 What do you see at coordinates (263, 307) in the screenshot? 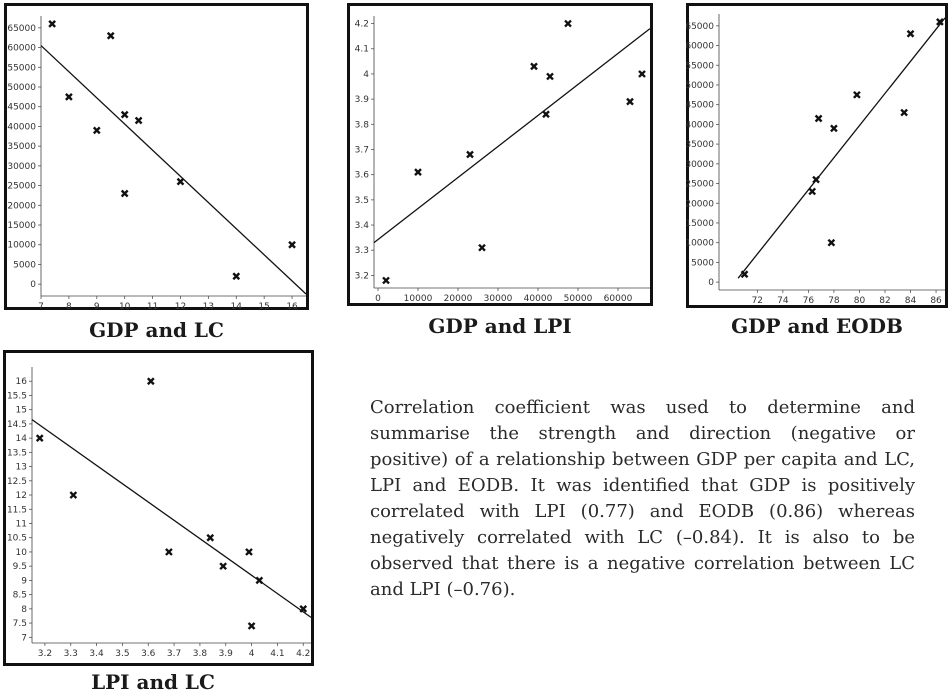
I see `gdp-lc-xtick-label: 15` at bounding box center [263, 307].